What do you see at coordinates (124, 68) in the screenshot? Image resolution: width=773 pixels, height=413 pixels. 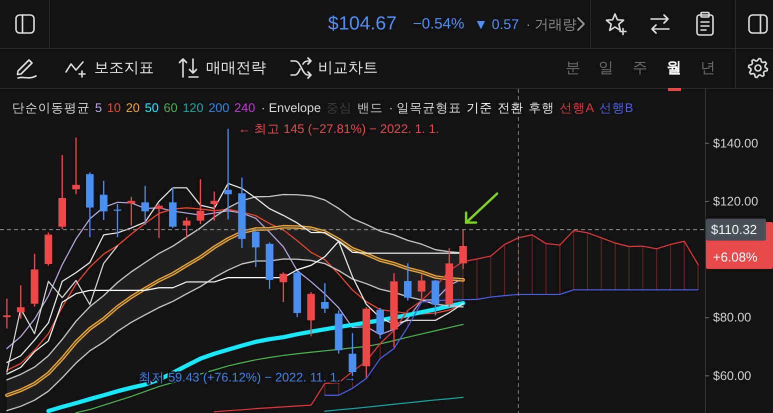 I see `text: 보조지표` at bounding box center [124, 68].